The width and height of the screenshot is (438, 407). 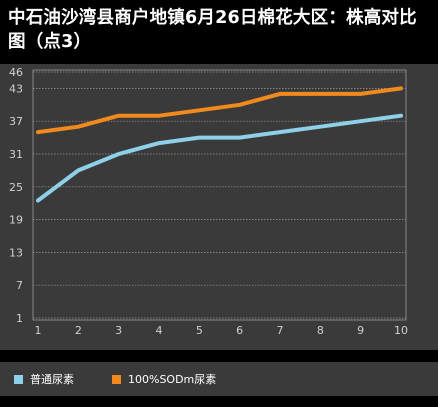 I want to click on x-axis-ticks: 1 2 3 4 5 6 7 8 9 10, so click(x=222, y=330).